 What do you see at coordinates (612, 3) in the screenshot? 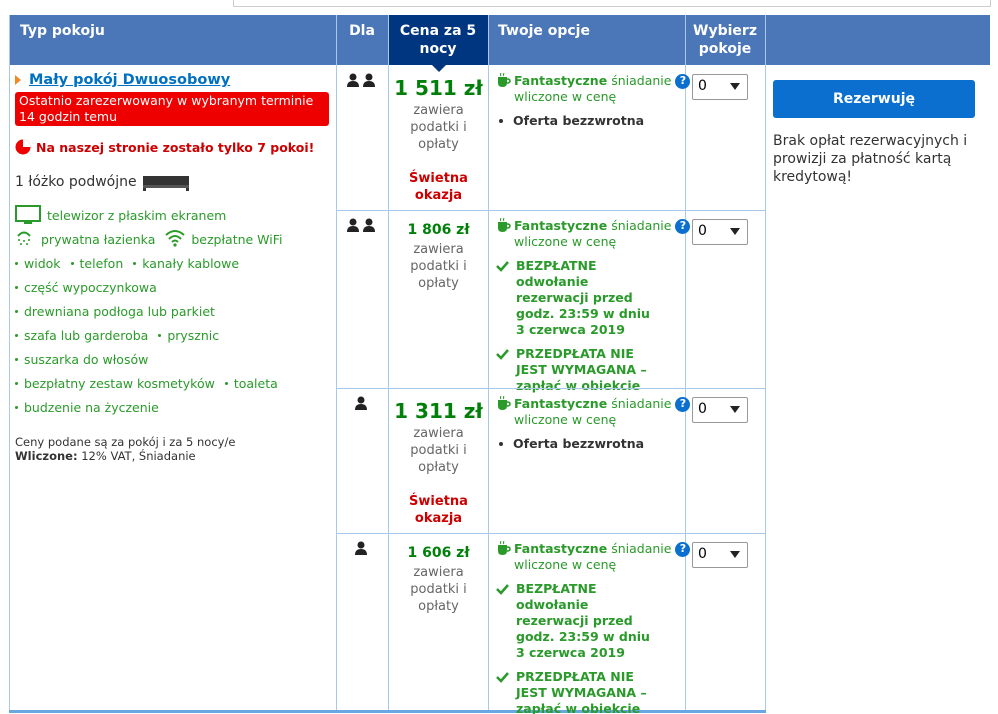
I see `search-box-edge` at bounding box center [612, 3].